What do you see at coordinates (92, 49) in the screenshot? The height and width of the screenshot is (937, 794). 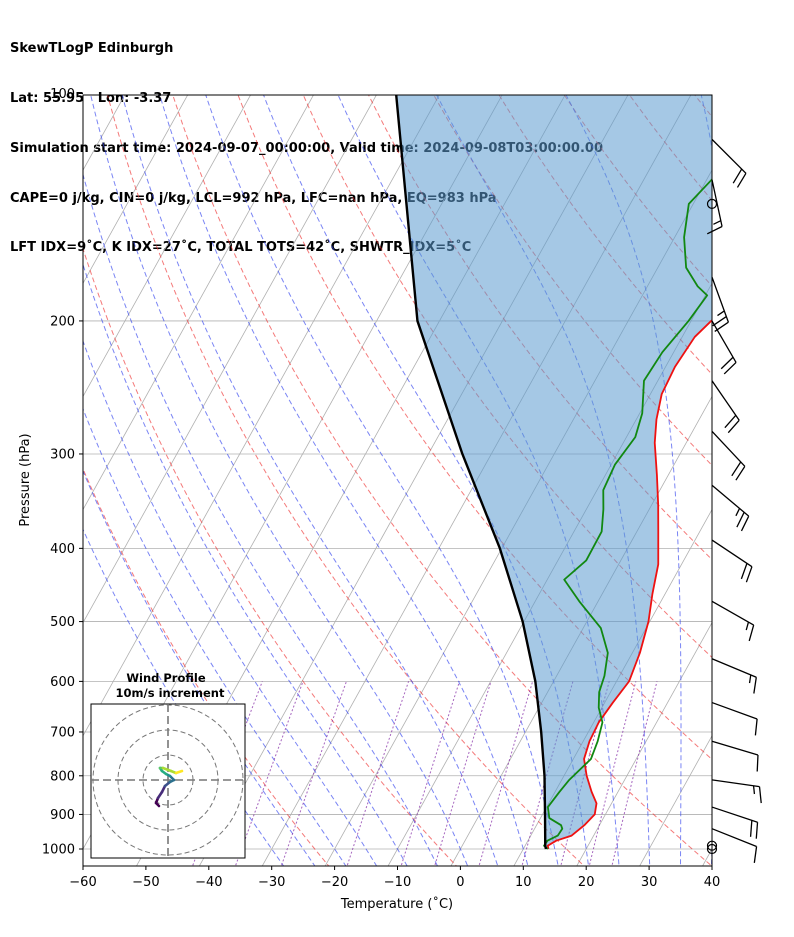 I see `header-station: SkewTLogP Edinburgh` at bounding box center [92, 49].